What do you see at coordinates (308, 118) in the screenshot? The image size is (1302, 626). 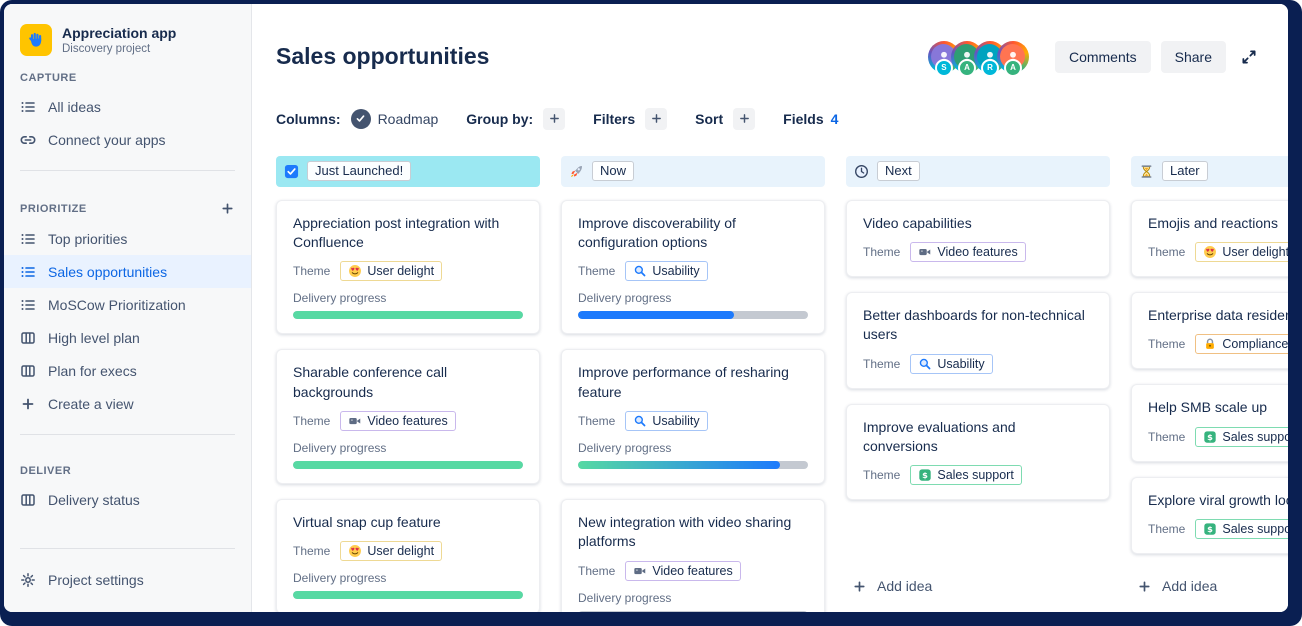 I see `columns-label: Columns:` at bounding box center [308, 118].